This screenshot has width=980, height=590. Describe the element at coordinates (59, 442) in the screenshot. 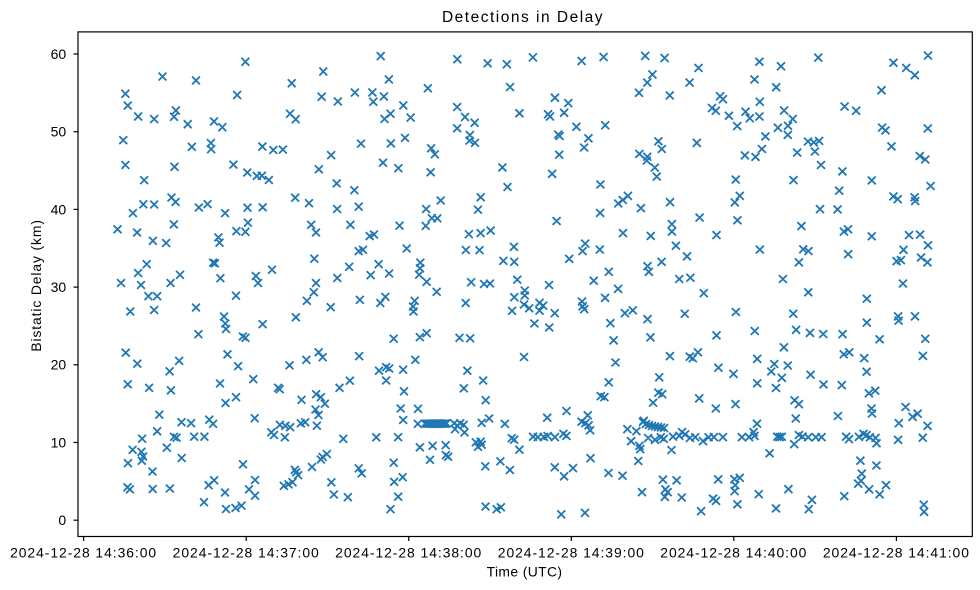

I see `svg-text: 10` at that location.